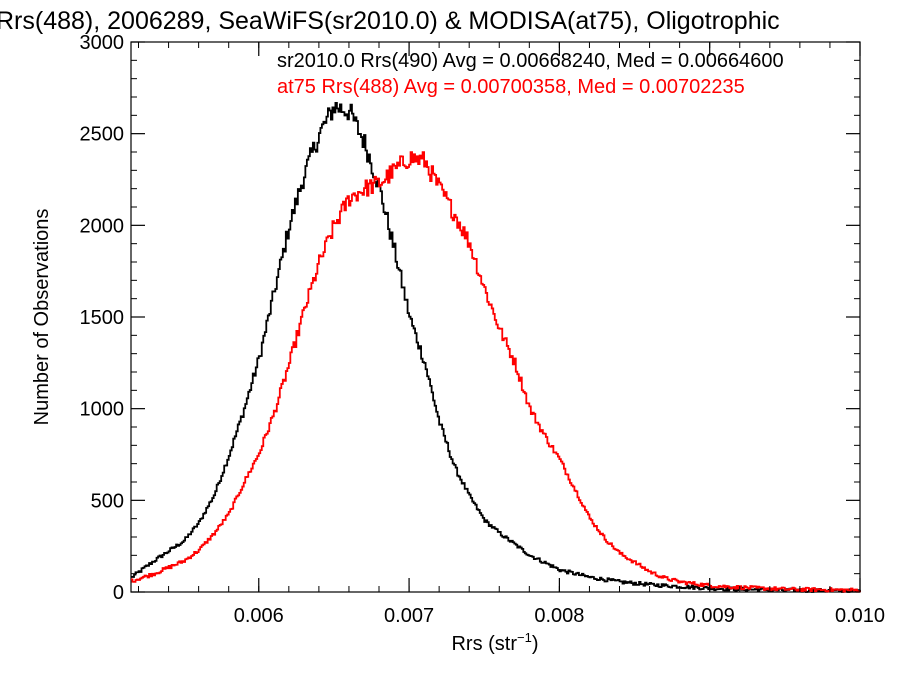  I want to click on y-tick-label: 3000, so click(102, 43).